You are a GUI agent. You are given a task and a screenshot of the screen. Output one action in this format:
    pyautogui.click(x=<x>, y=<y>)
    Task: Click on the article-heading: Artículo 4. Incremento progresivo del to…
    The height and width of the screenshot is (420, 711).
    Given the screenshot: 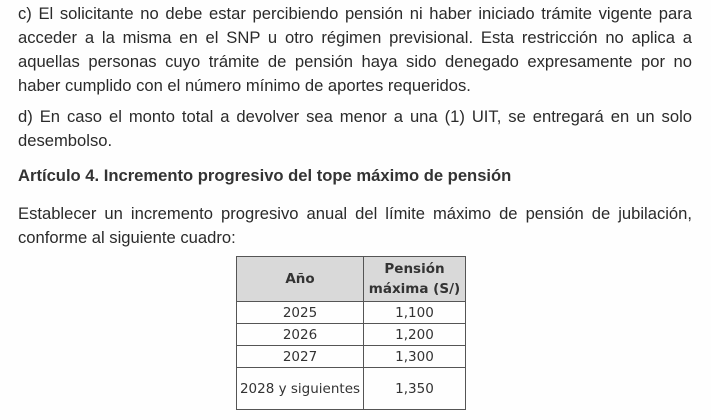 What is the action you would take?
    pyautogui.click(x=265, y=175)
    